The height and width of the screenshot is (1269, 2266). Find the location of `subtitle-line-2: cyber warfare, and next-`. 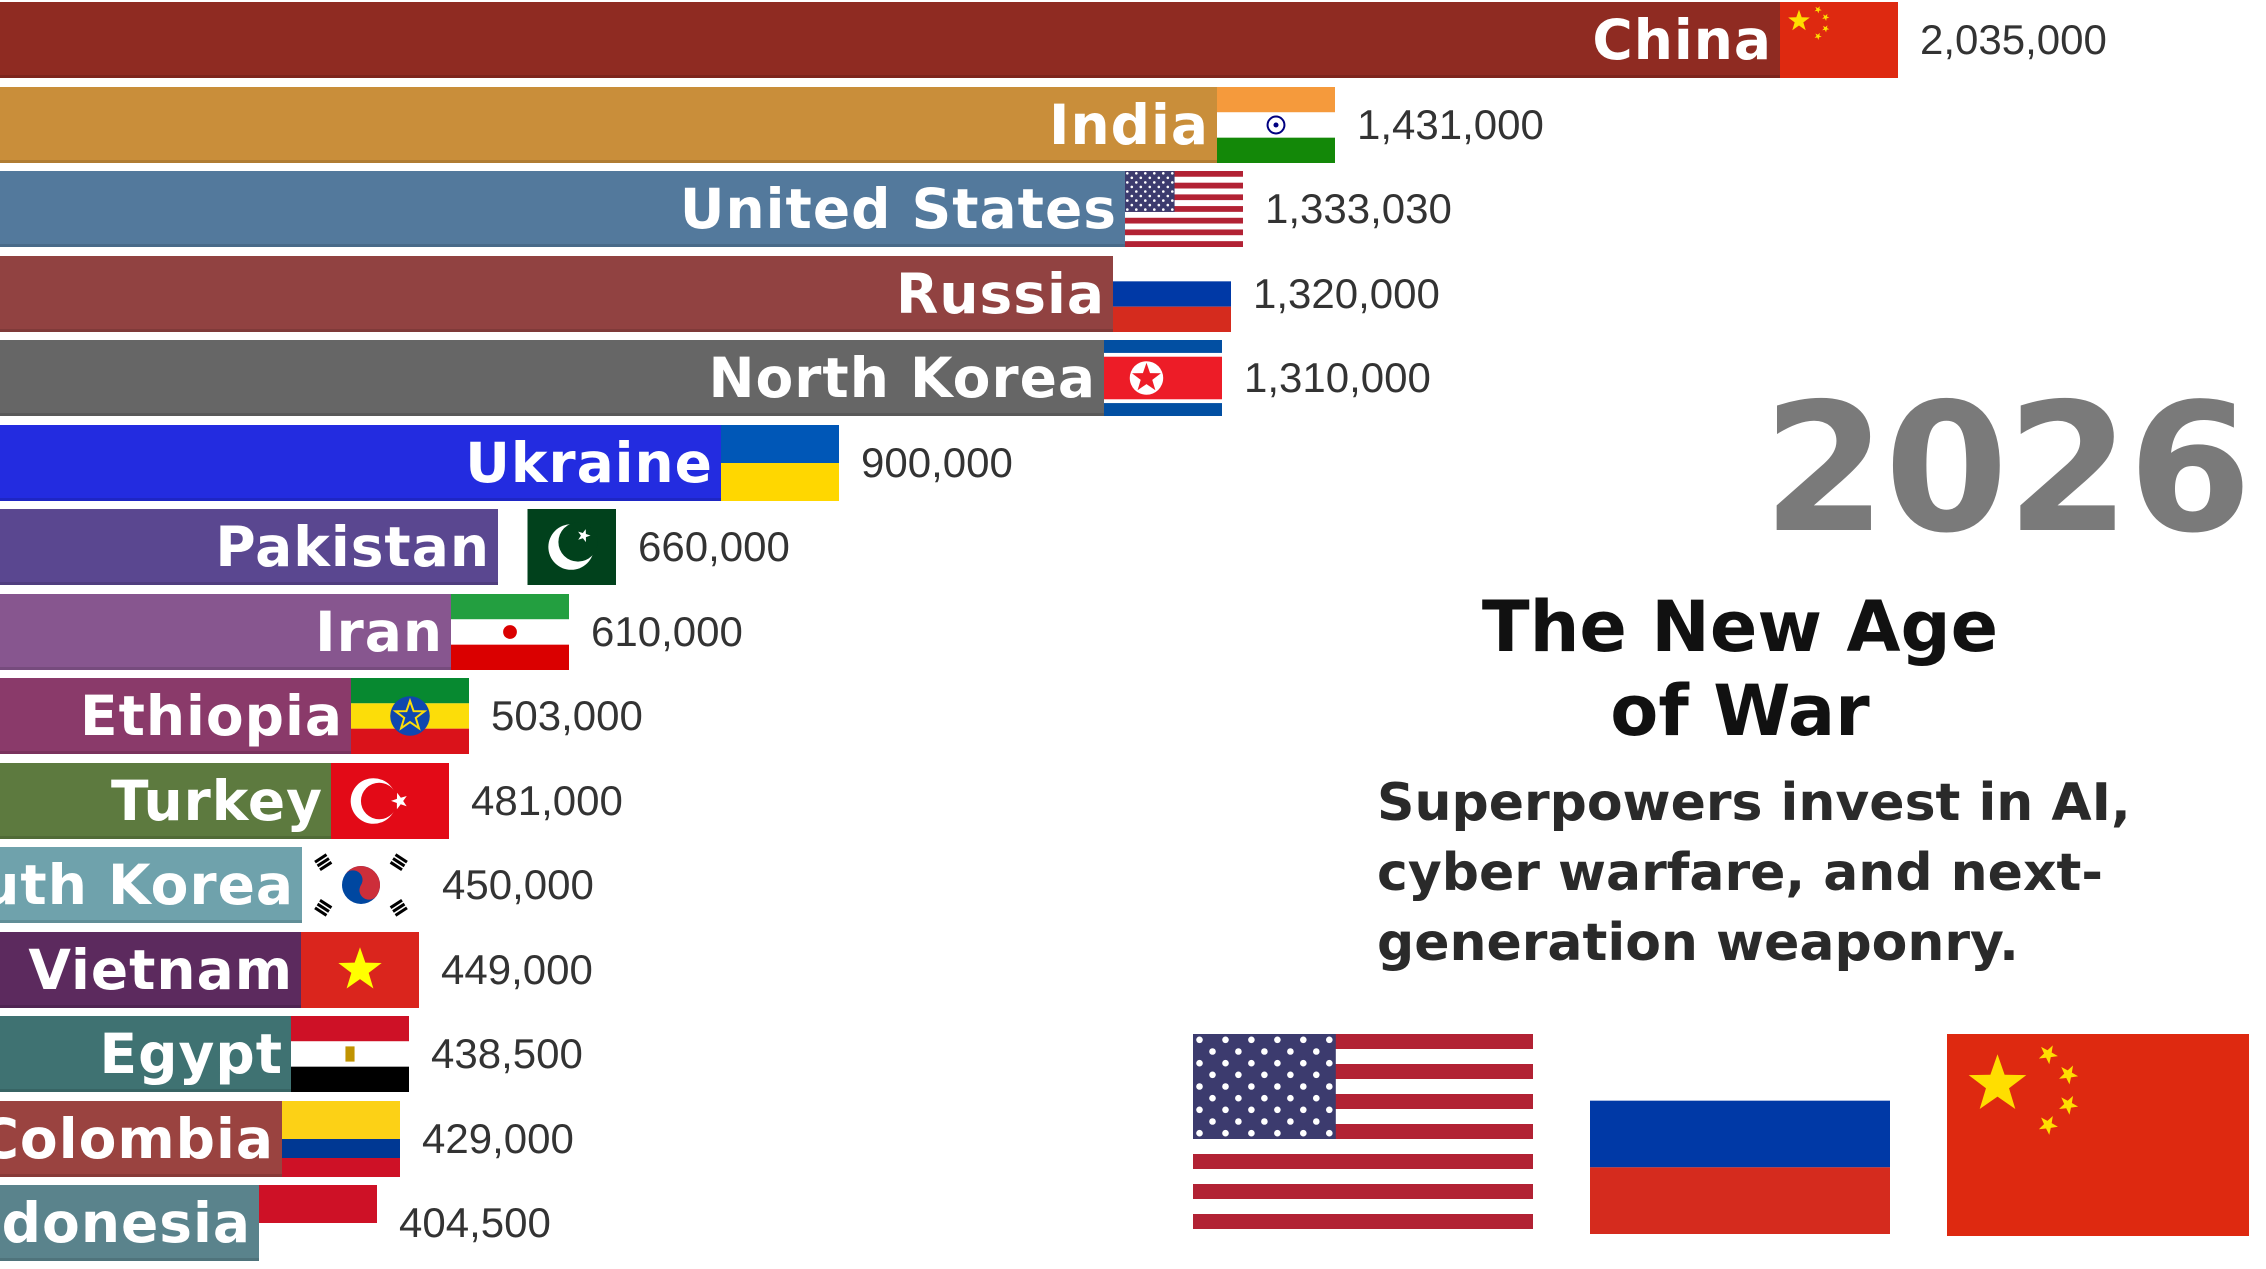

subtitle-line-2: cyber warfare, and next- is located at coordinates (1740, 873).